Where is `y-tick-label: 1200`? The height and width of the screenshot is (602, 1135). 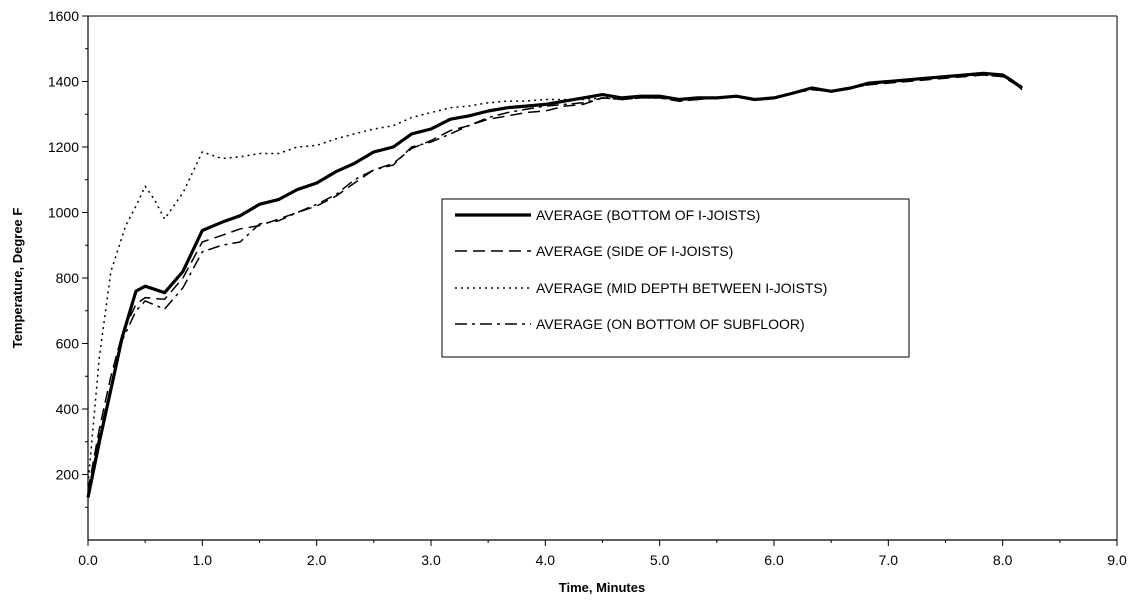 y-tick-label: 1200 is located at coordinates (63, 147).